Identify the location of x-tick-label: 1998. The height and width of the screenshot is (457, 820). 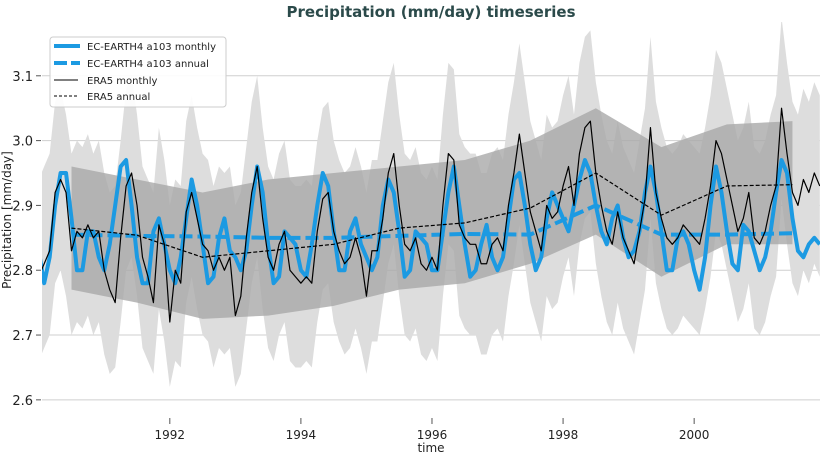
(563, 435).